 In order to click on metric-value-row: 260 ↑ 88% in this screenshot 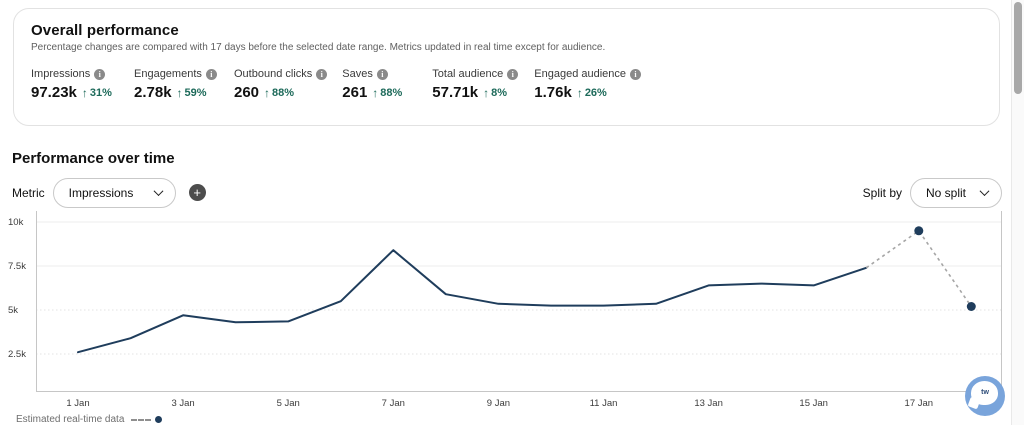, I will do `click(280, 92)`.